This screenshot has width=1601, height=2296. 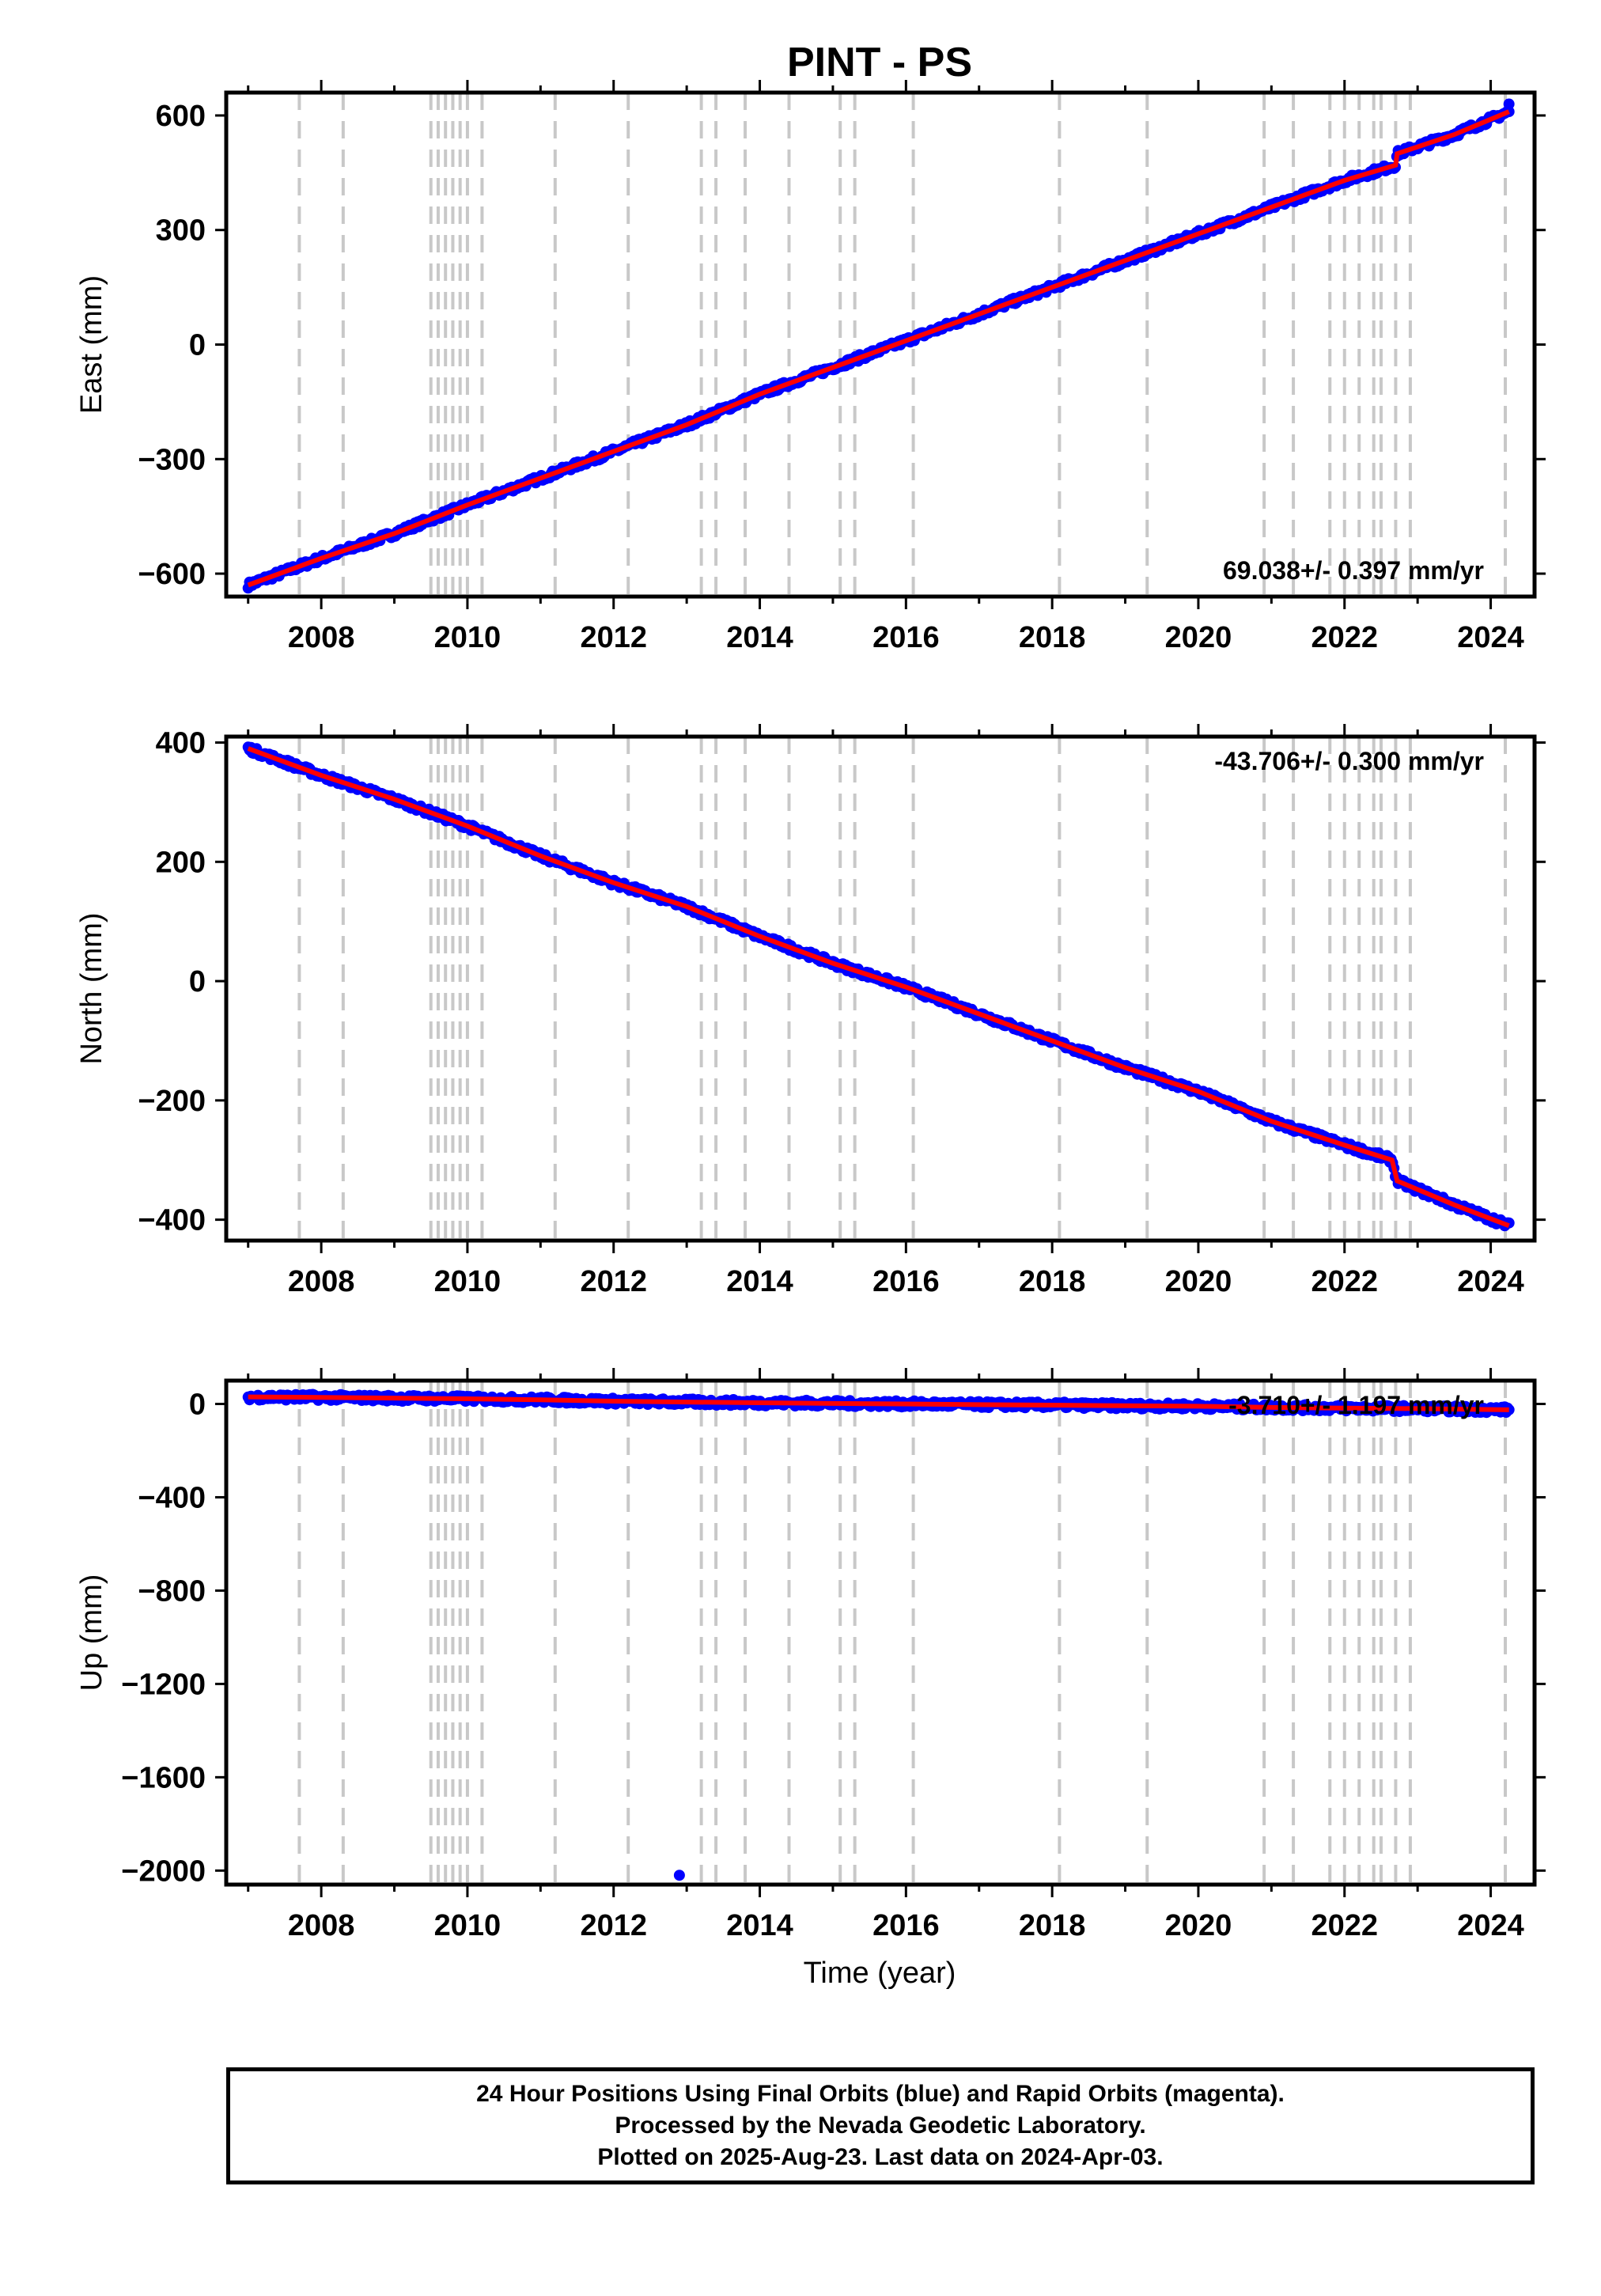 I want to click on velocity-label: -43.706+/- 0.300 mm/yr, so click(x=1349, y=761).